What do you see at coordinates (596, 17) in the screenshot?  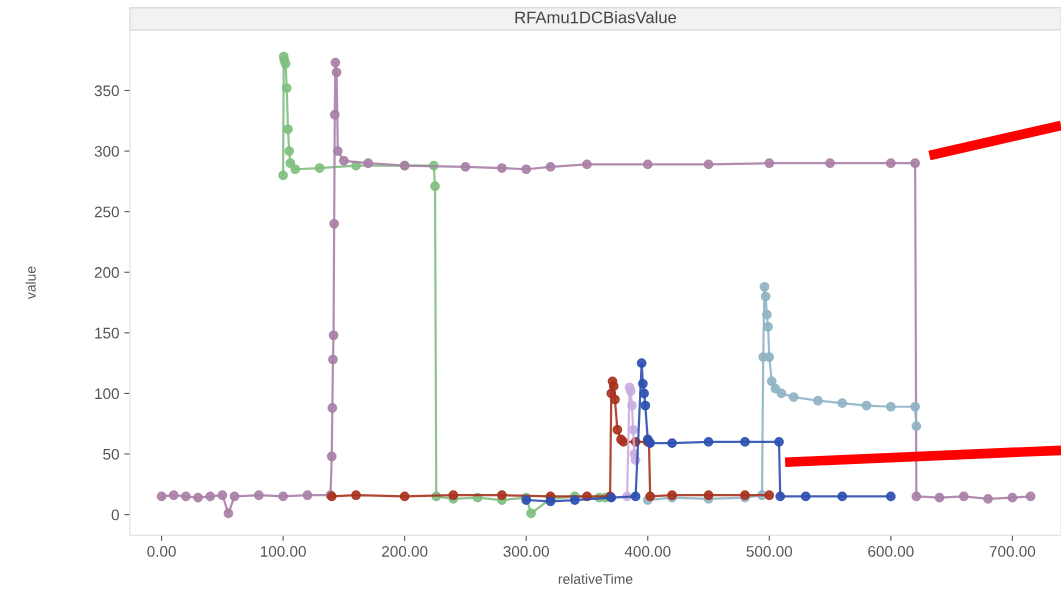 I see `chart-title: RFAmu1DCBiasValue` at bounding box center [596, 17].